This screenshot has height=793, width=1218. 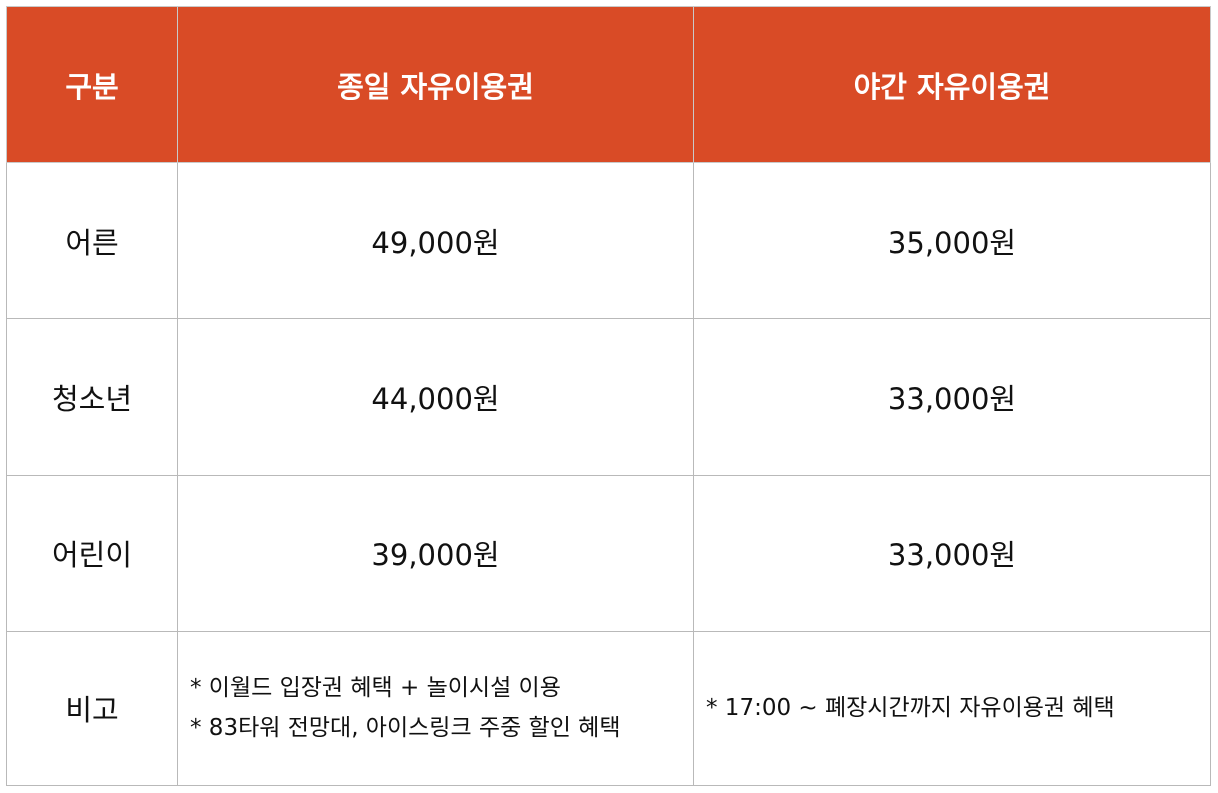 I want to click on note-line: * 17:00 ~ 폐장시간까지 자유이용권 혜택, so click(x=910, y=708).